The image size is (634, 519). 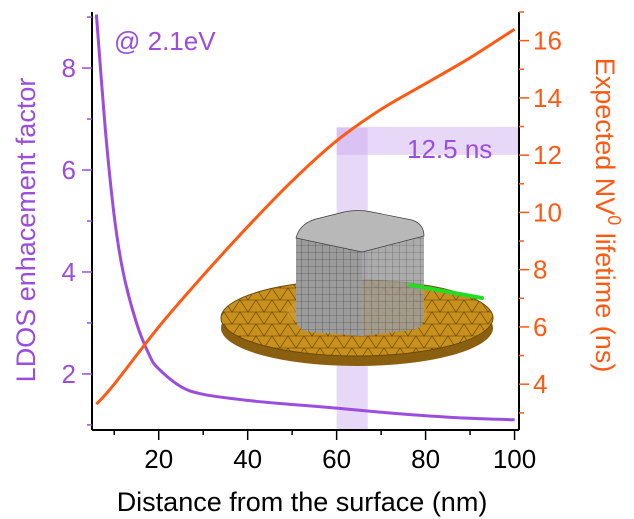 I want to click on x-tick-label: 100, so click(x=514, y=459).